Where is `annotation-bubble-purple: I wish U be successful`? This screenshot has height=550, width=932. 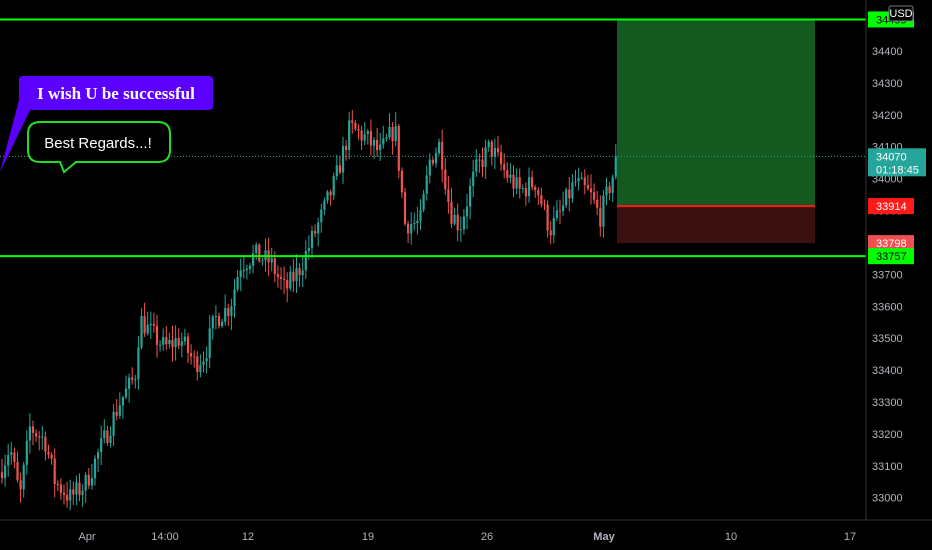
annotation-bubble-purple: I wish U be successful is located at coordinates (106, 124).